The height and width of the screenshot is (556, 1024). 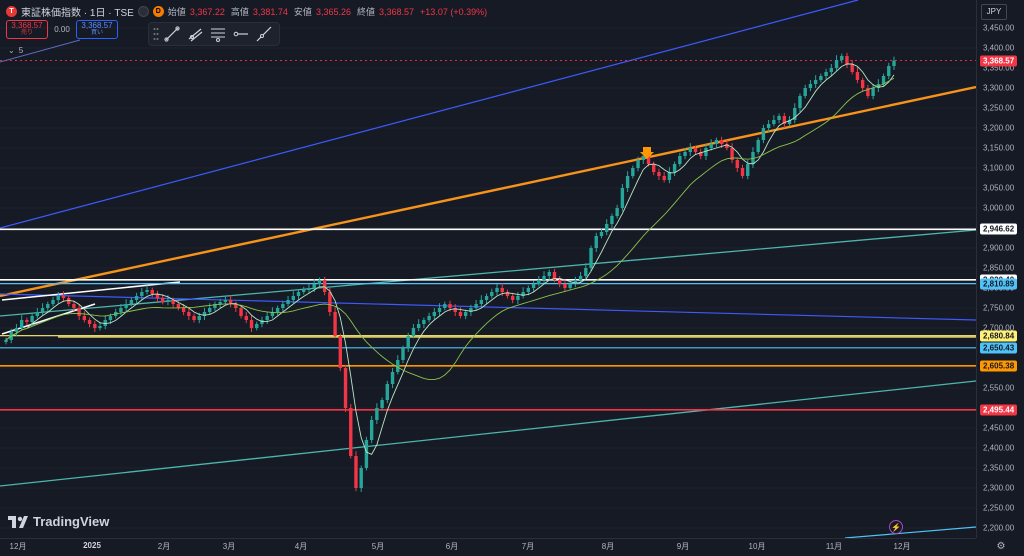 I want to click on spread-value: 0.00, so click(x=62, y=29).